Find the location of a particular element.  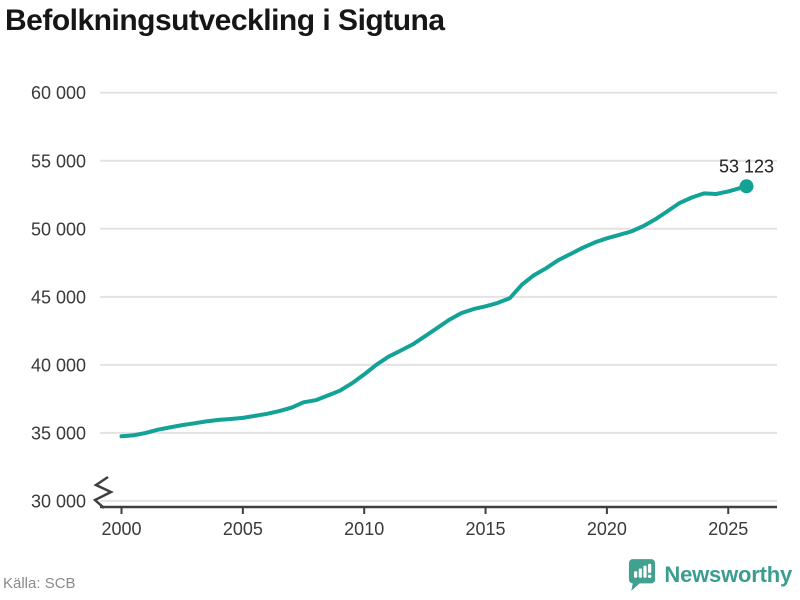

latest-value-label: 53 123 is located at coordinates (746, 166).